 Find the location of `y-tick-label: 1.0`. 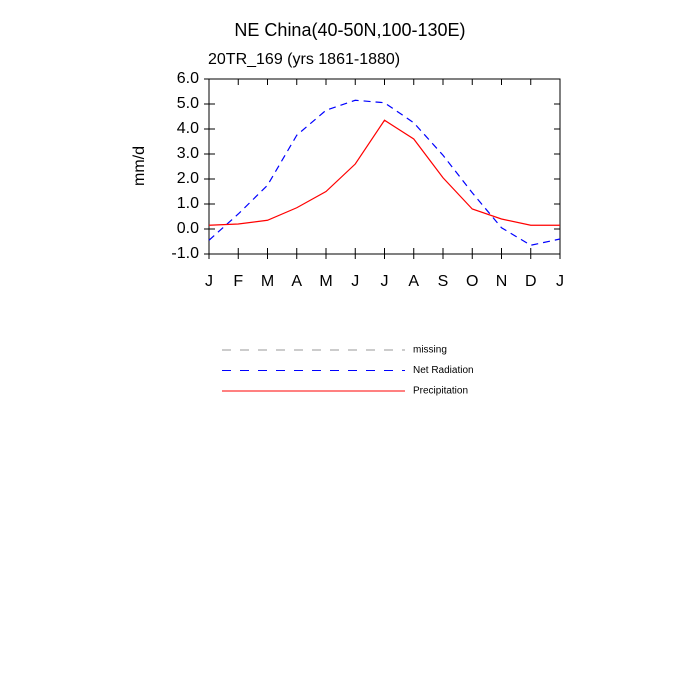

y-tick-label: 1.0 is located at coordinates (188, 203).